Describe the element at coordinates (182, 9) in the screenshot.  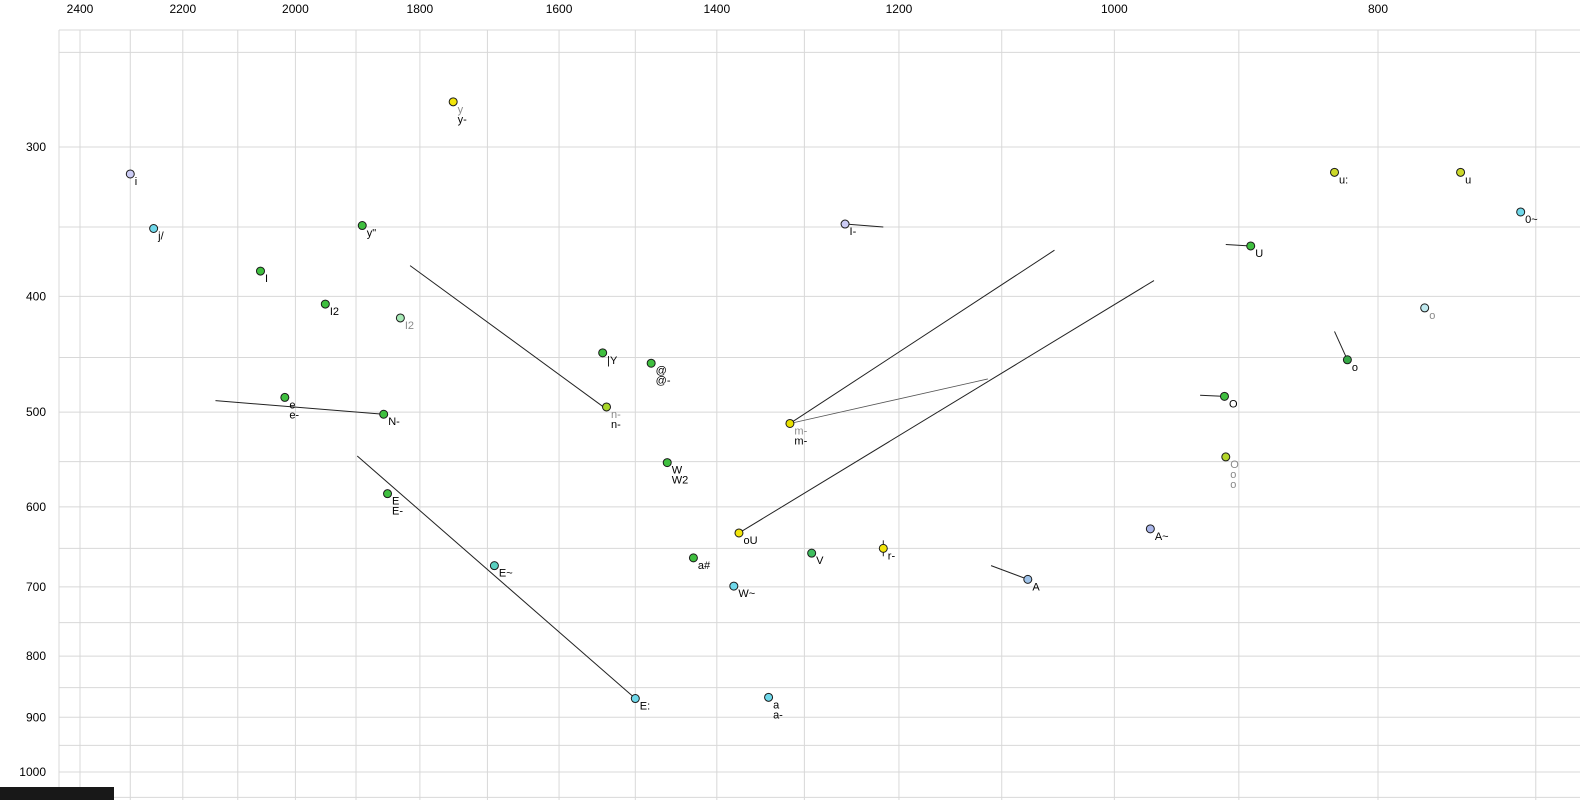
I see `x-tick-label: 2200` at that location.